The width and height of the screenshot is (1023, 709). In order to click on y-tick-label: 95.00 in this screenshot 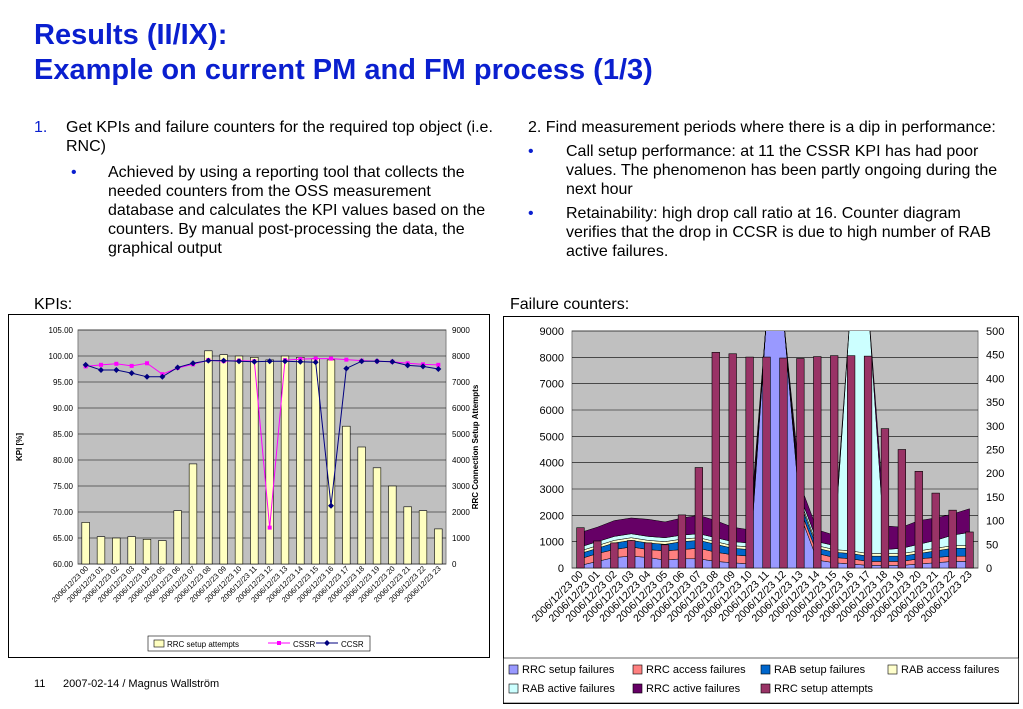, I will do `click(63, 382)`.